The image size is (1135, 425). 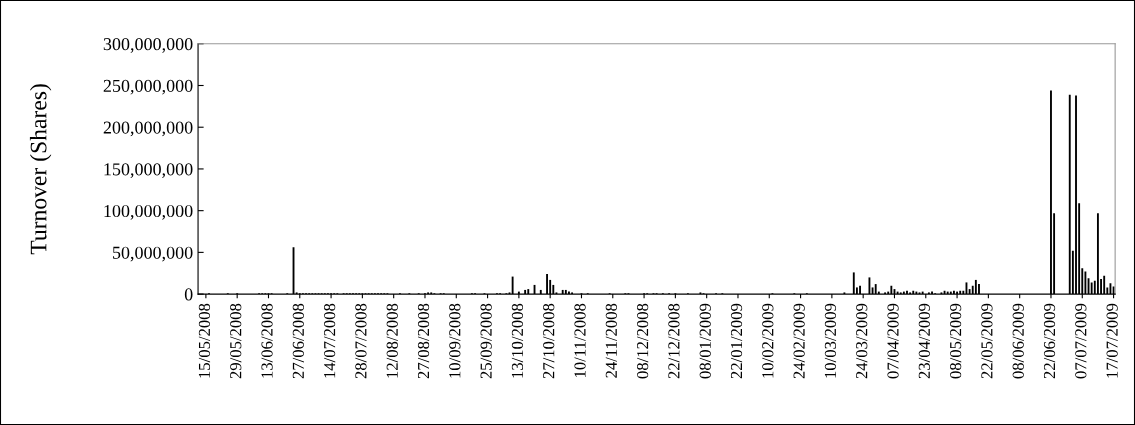 What do you see at coordinates (361, 341) in the screenshot?
I see `x-tick-label: 28/07/2008` at bounding box center [361, 341].